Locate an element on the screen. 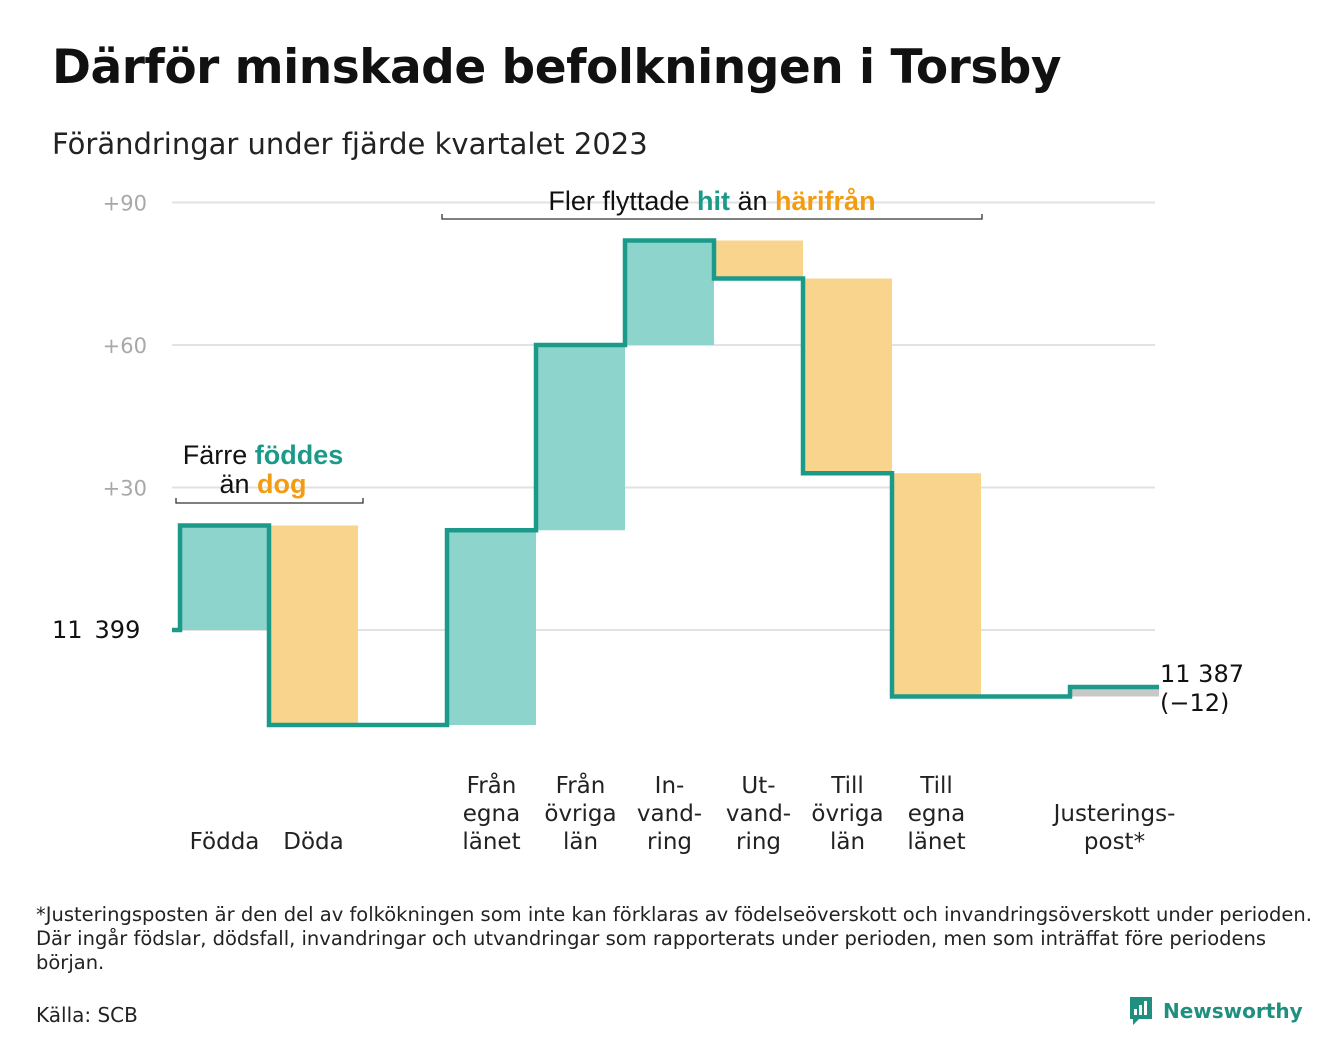 The width and height of the screenshot is (1340, 1060). category-label-fran-egna-lanet: egna is located at coordinates (491, 814).